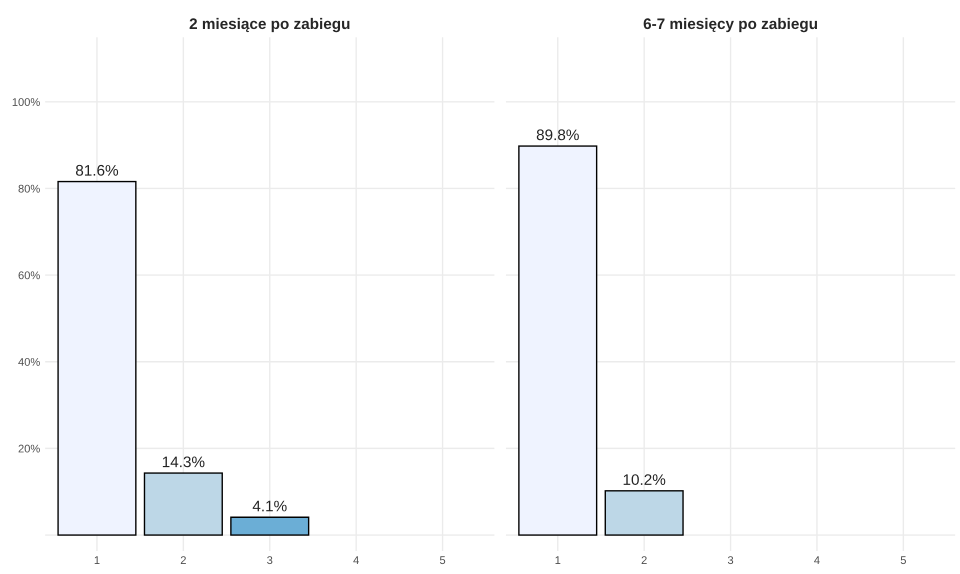 This screenshot has width=960, height=574. I want to click on data-label: 14.3%, so click(183, 462).